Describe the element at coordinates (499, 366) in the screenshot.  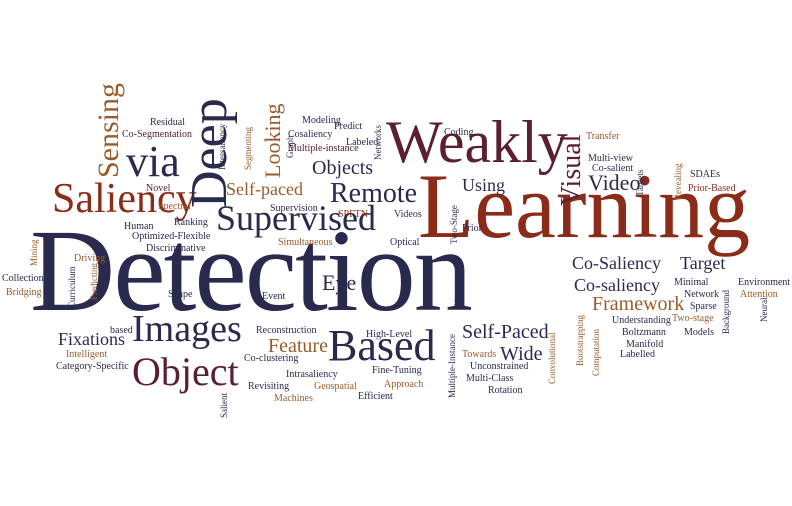
I see `word-unconstrained: Unconstrained` at that location.